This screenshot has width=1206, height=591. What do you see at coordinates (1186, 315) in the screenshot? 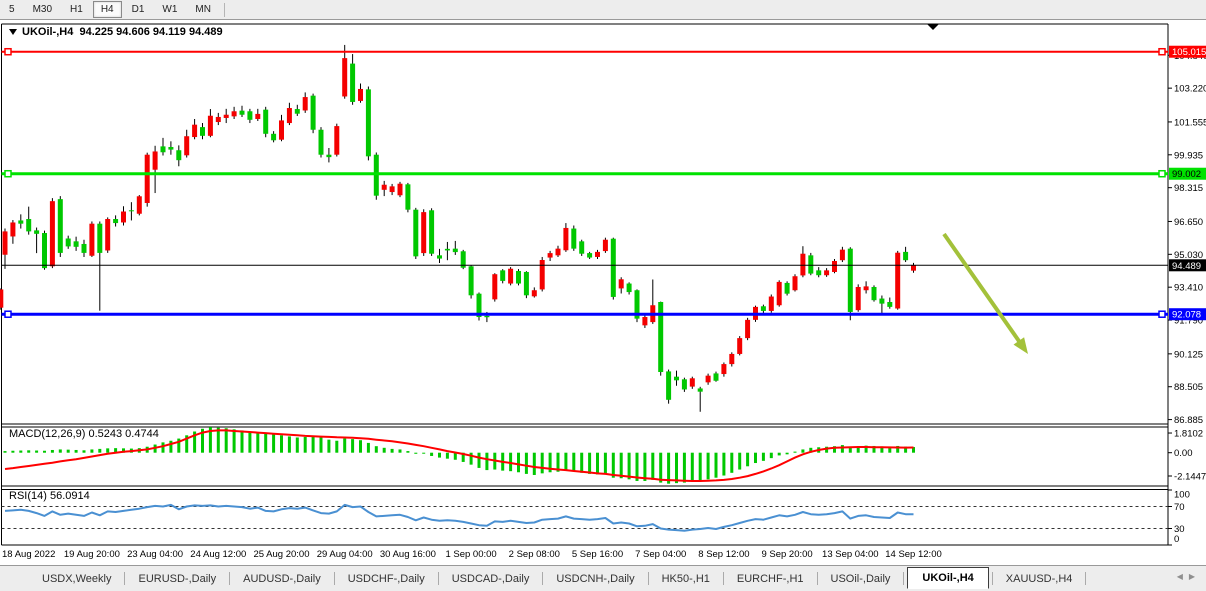
I see `svg-text: 92.078` at bounding box center [1186, 315].